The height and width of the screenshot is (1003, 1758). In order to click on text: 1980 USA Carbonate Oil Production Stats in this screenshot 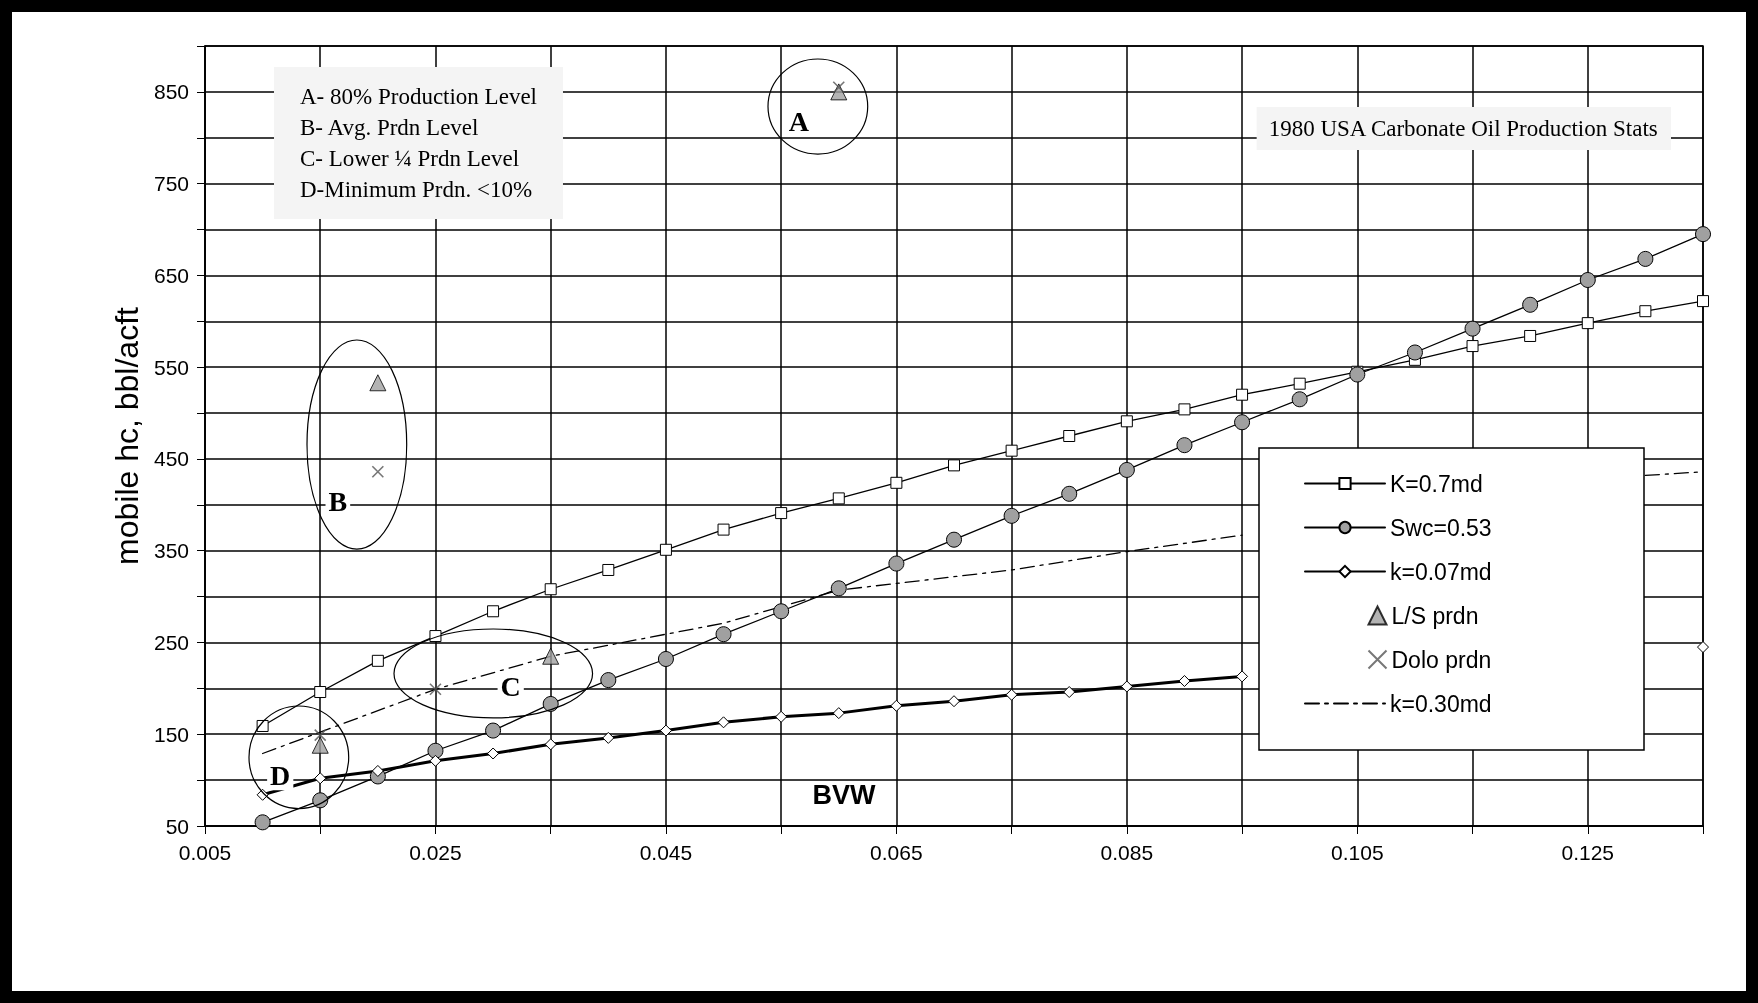, I will do `click(1463, 128)`.